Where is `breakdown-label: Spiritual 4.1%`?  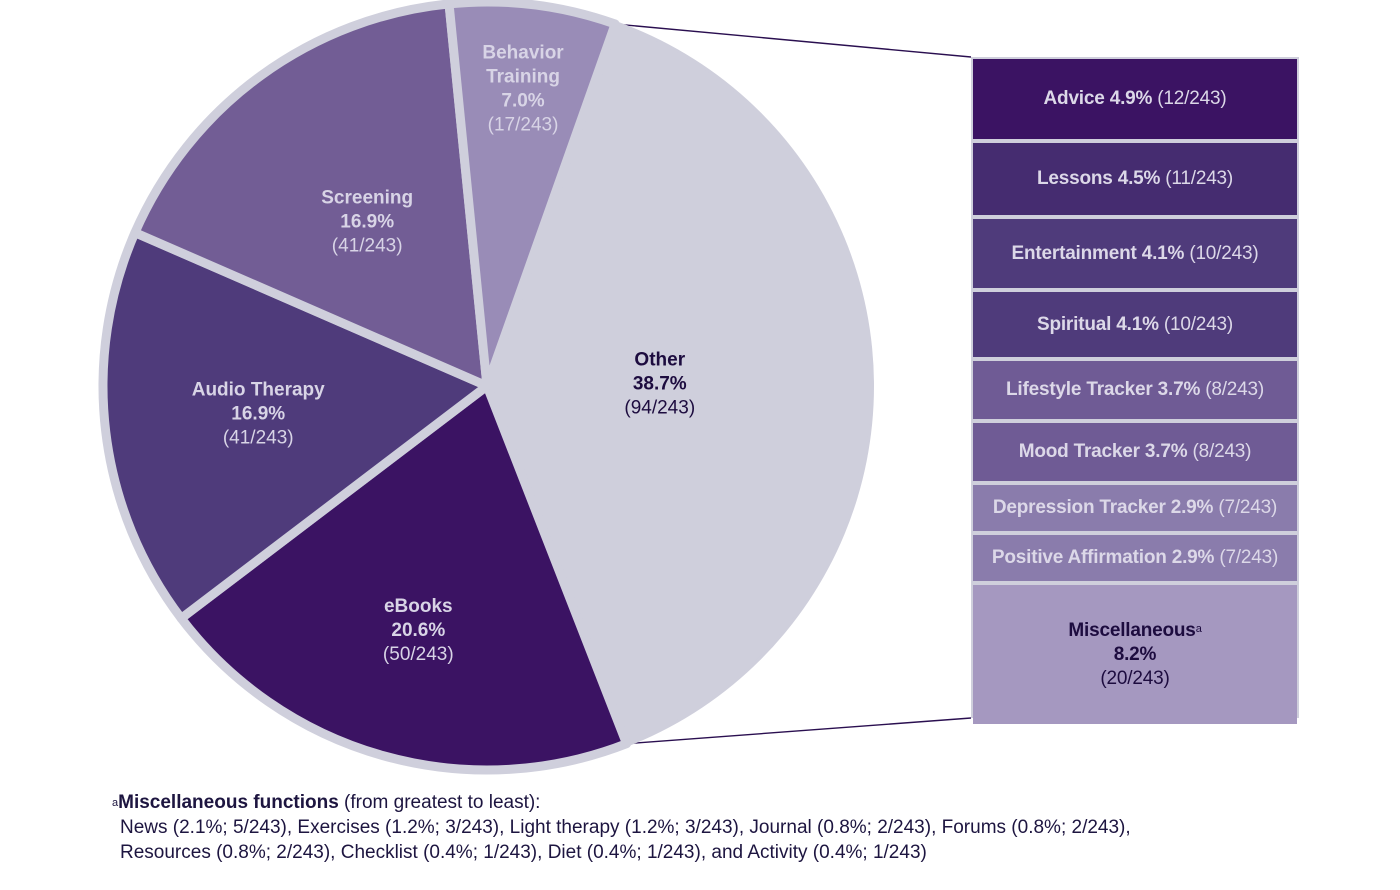 breakdown-label: Spiritual 4.1% is located at coordinates (1100, 324).